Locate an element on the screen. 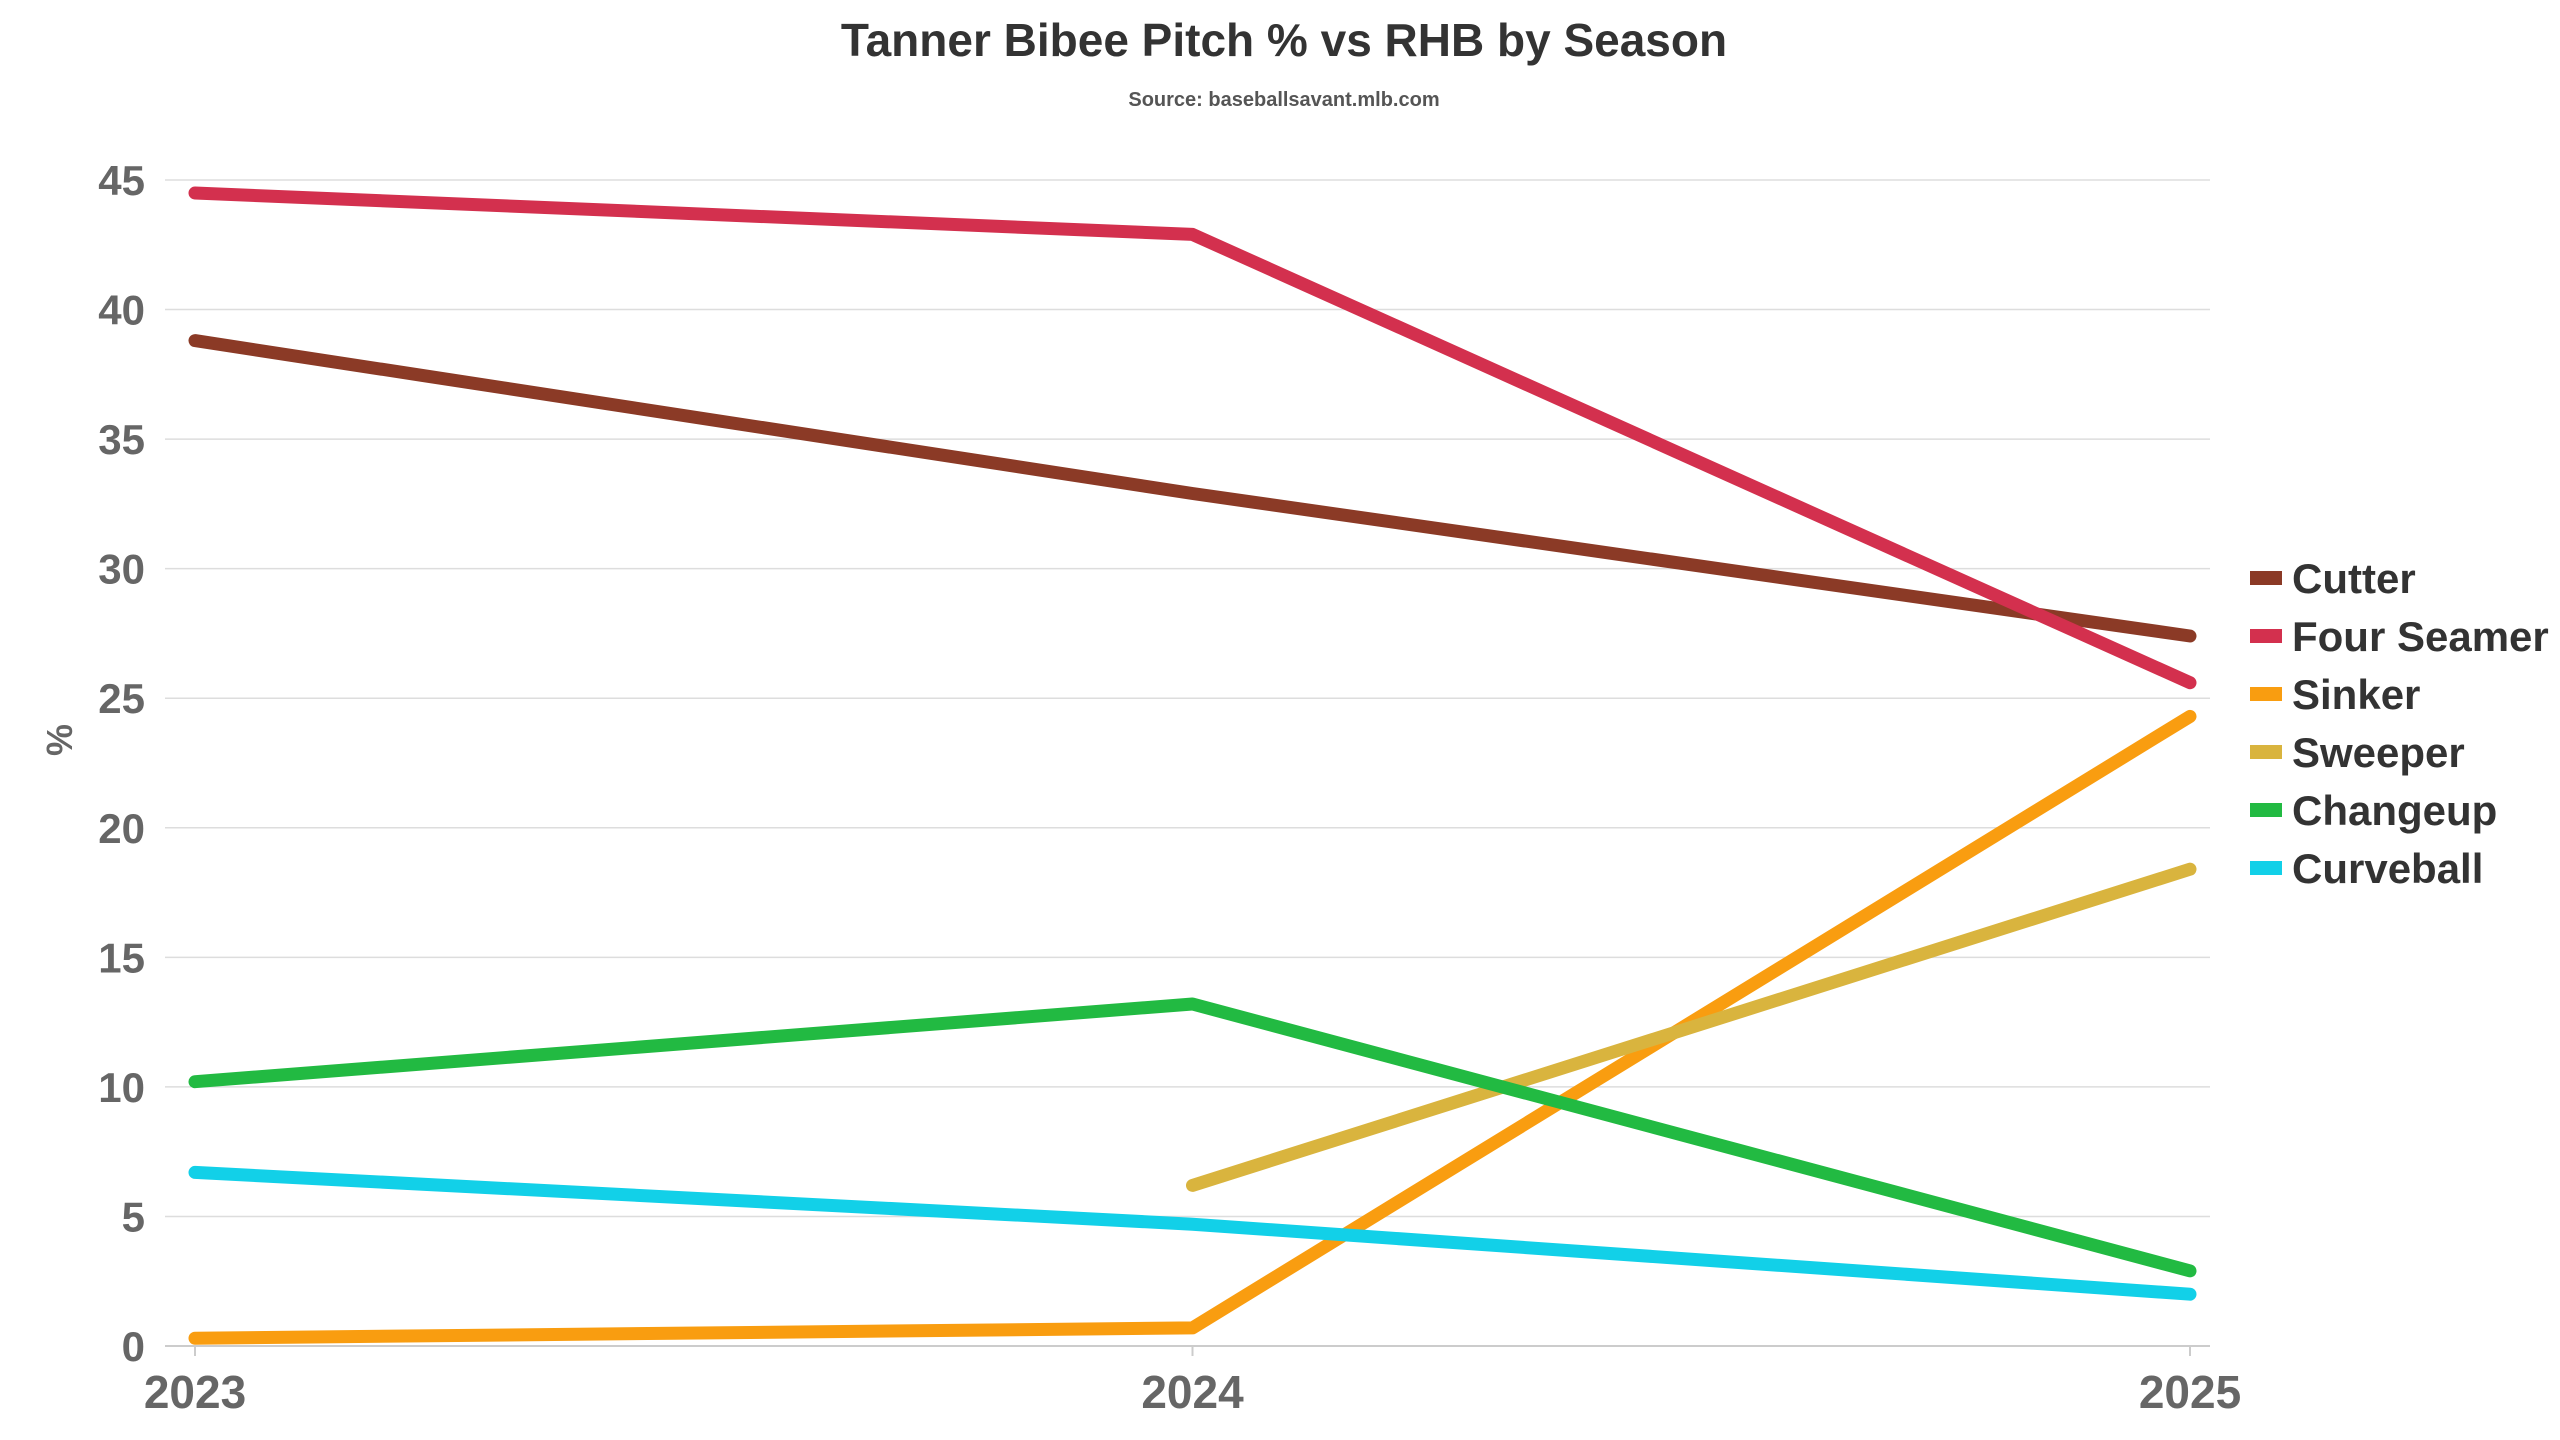  chart-title: Tanner Bibee Pitch % vs RHB by Season is located at coordinates (1284, 40).